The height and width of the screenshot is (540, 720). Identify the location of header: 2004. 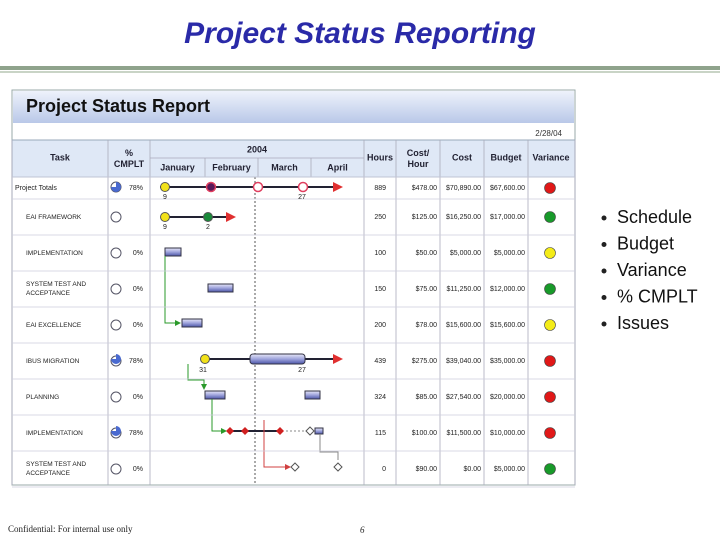
(257, 149).